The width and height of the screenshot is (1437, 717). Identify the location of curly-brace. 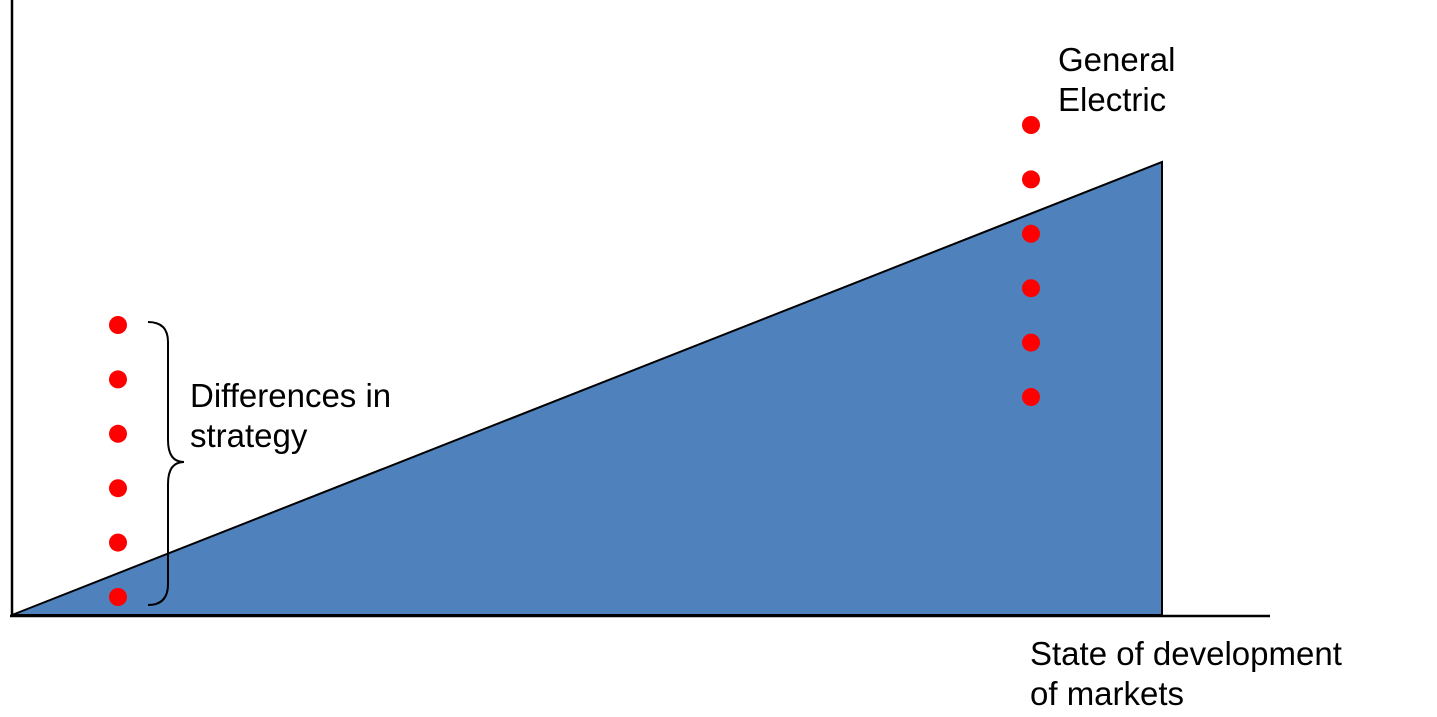
(166, 463).